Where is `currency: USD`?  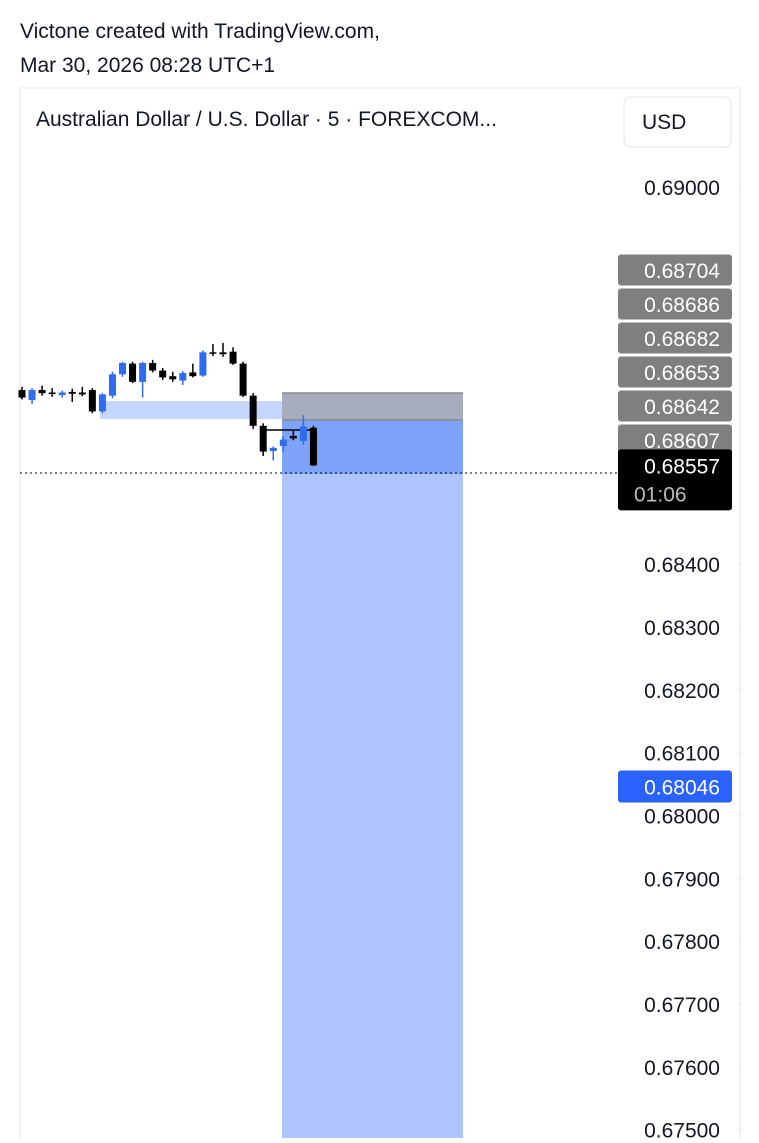
currency: USD is located at coordinates (664, 122).